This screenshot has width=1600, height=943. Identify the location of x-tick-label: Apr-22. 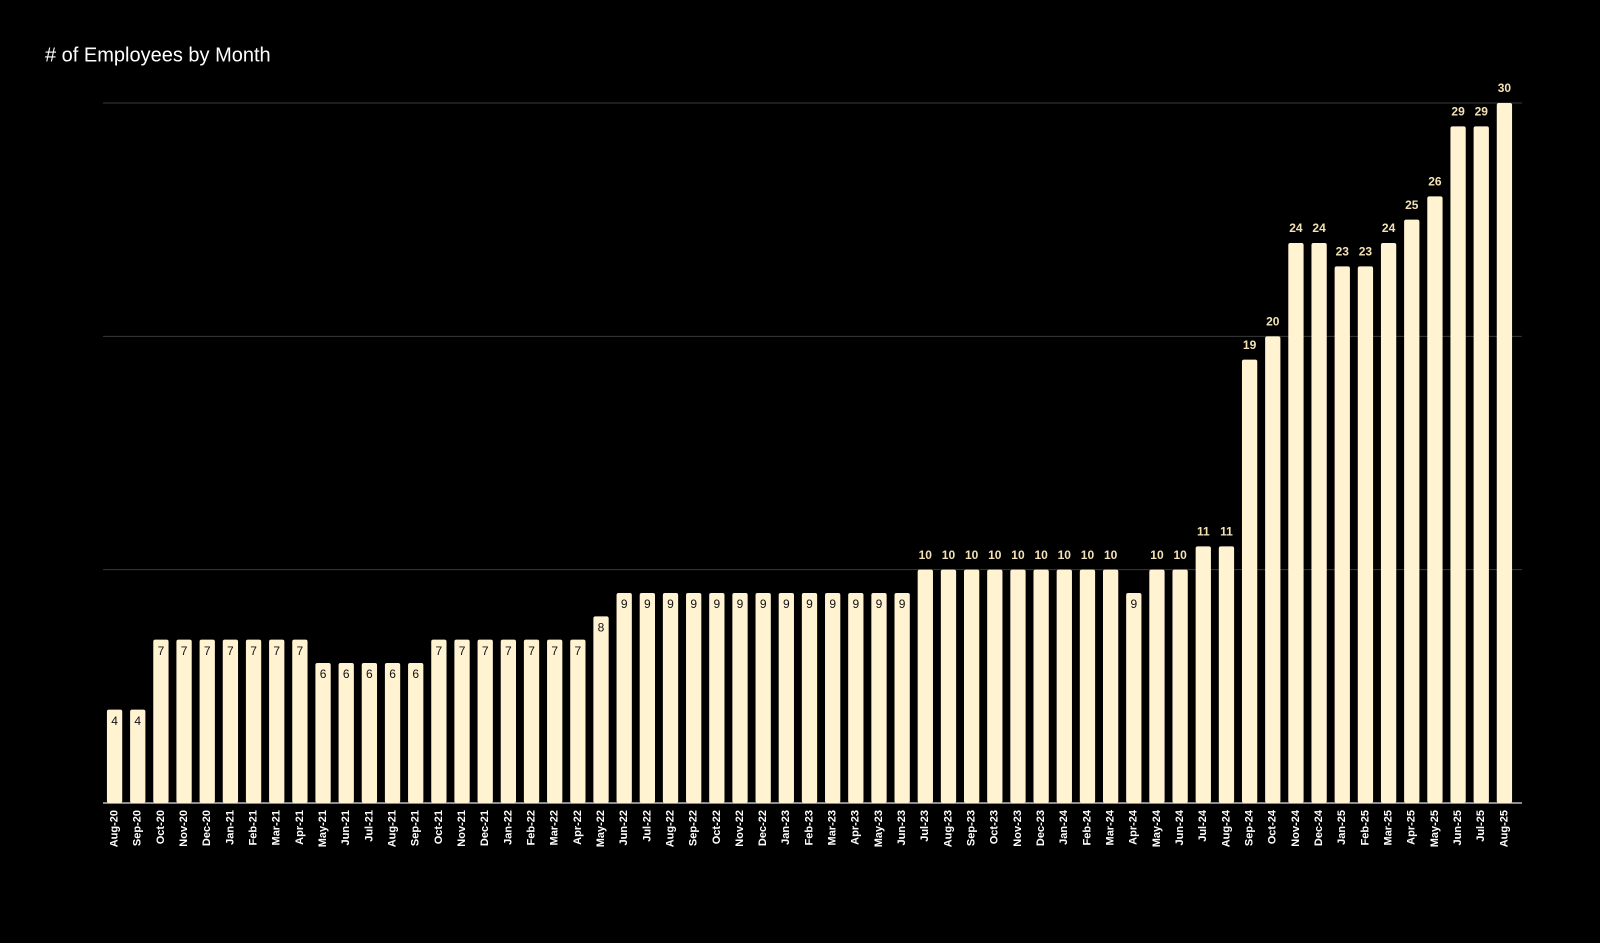
(578, 827).